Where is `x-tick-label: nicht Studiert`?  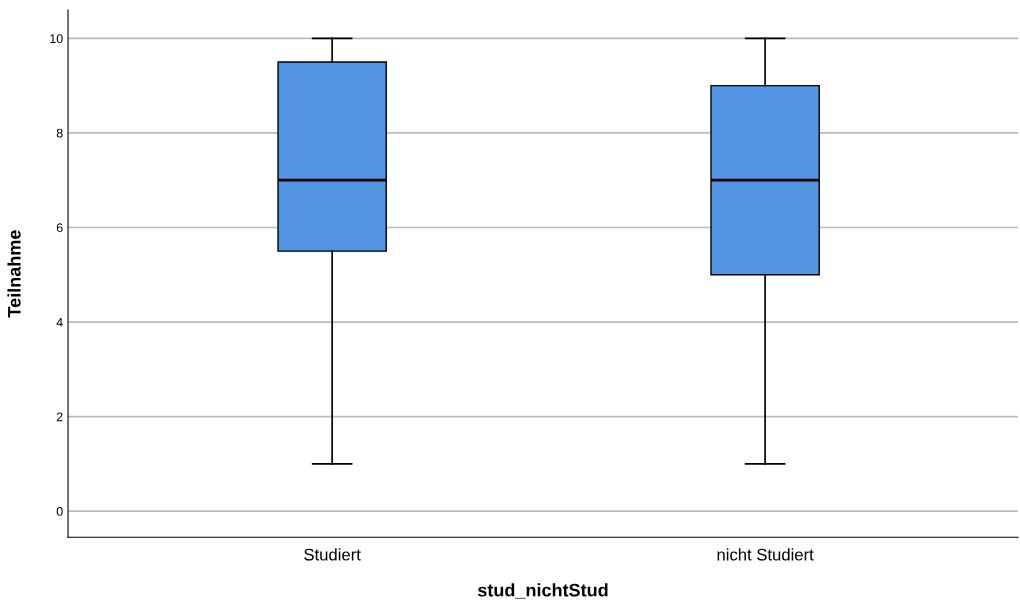
x-tick-label: nicht Studiert is located at coordinates (765, 554).